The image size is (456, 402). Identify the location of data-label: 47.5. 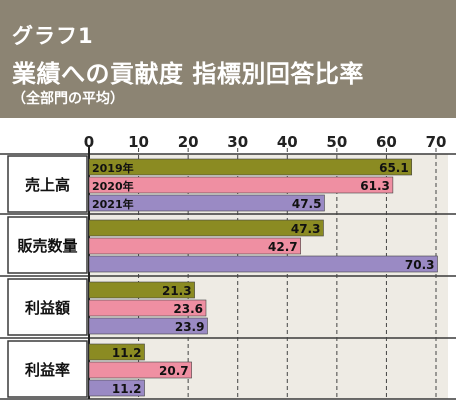
(307, 204).